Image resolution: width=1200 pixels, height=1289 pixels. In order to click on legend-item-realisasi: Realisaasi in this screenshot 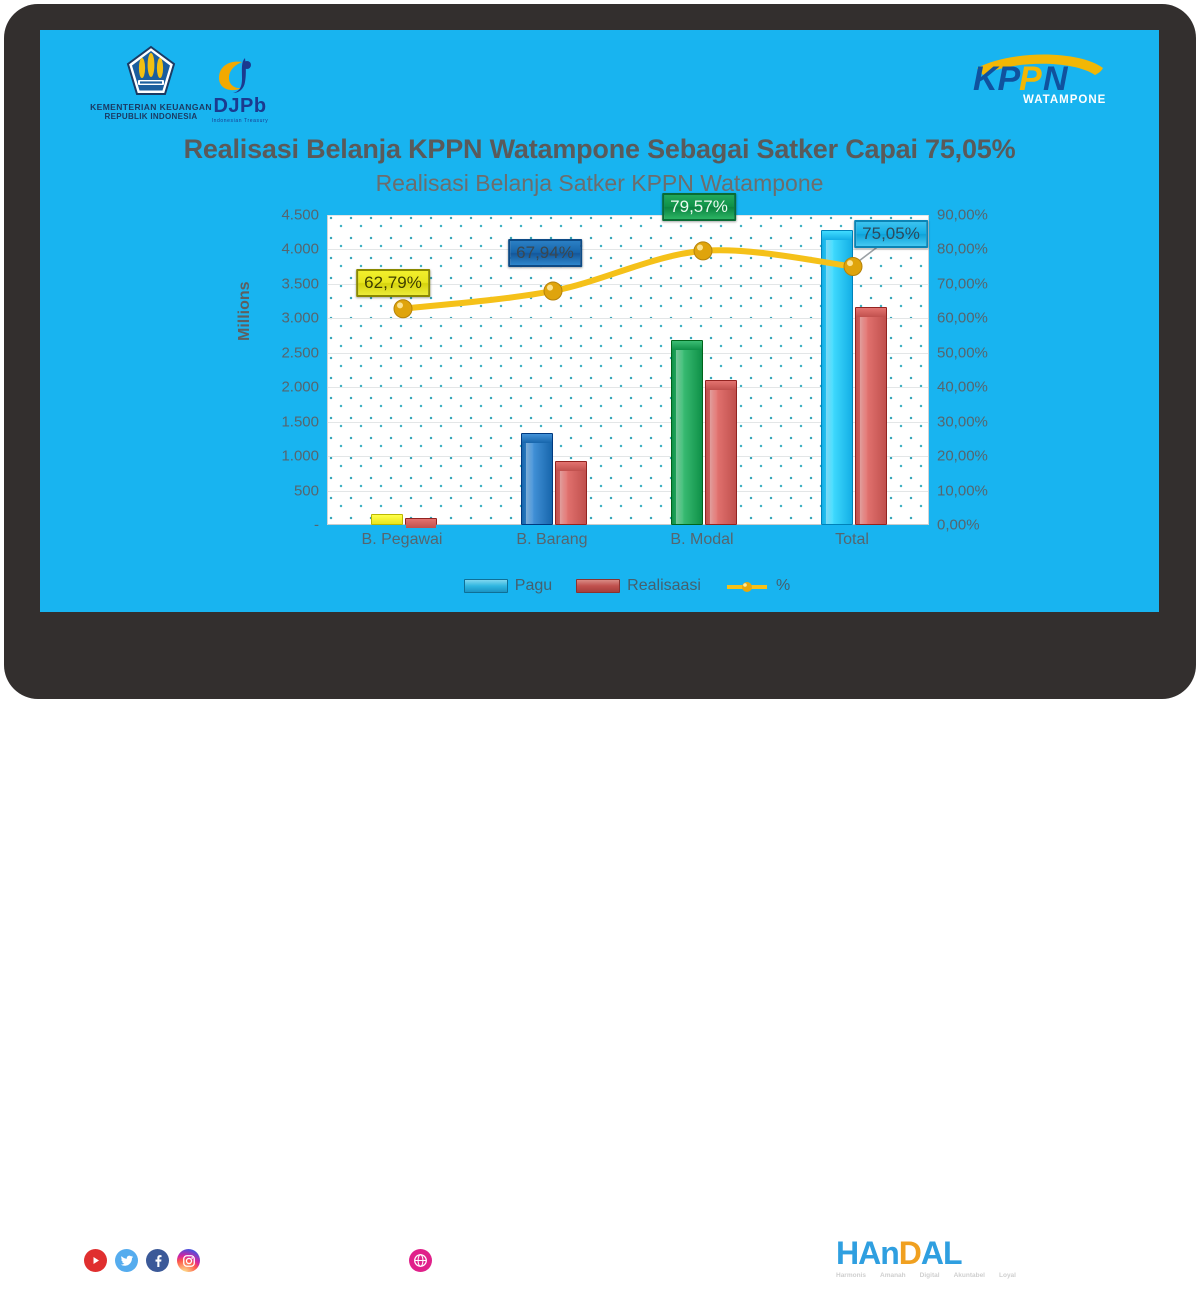, I will do `click(638, 586)`.